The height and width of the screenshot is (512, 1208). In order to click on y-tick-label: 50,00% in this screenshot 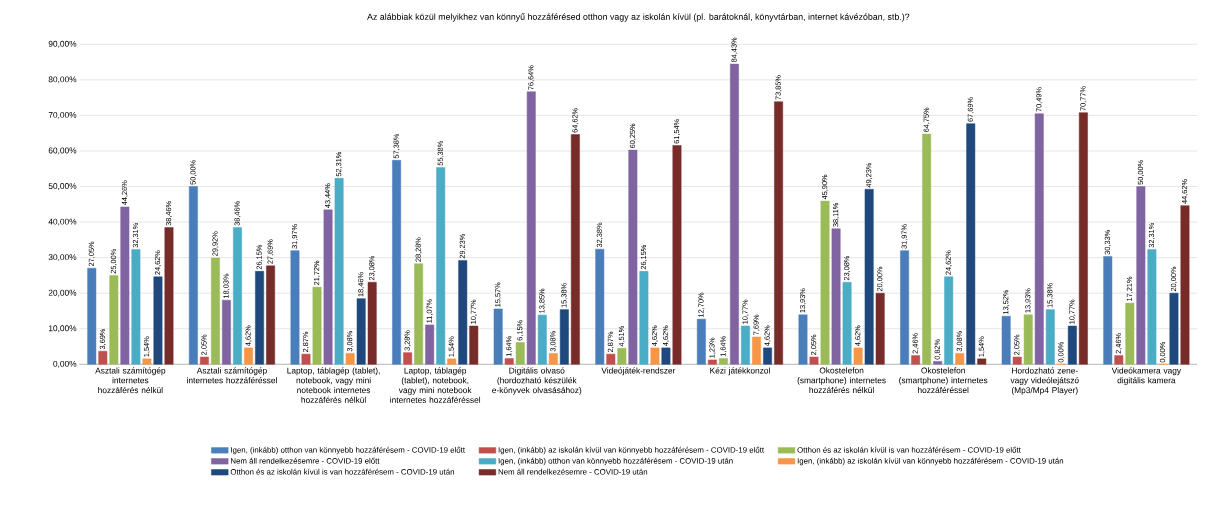, I will do `click(62, 186)`.